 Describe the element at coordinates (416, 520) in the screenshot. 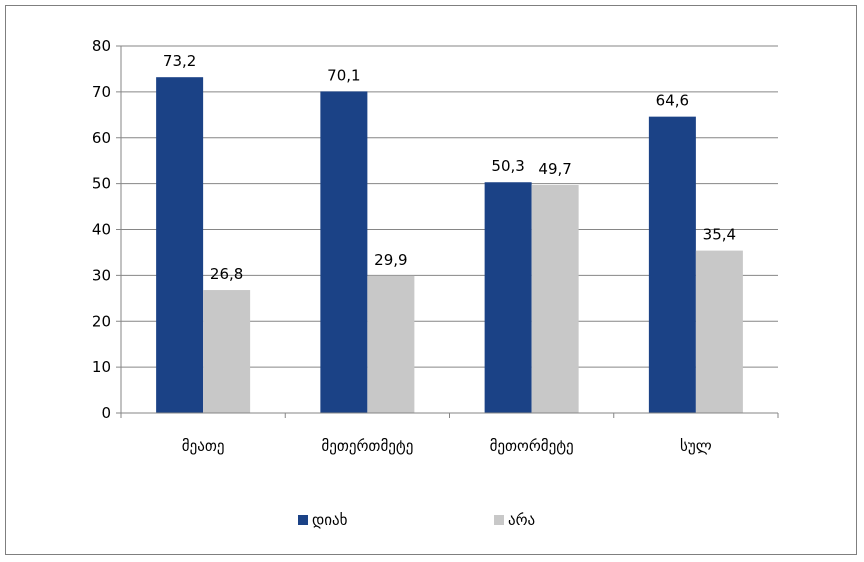

I see `legend: დიახ არა` at that location.